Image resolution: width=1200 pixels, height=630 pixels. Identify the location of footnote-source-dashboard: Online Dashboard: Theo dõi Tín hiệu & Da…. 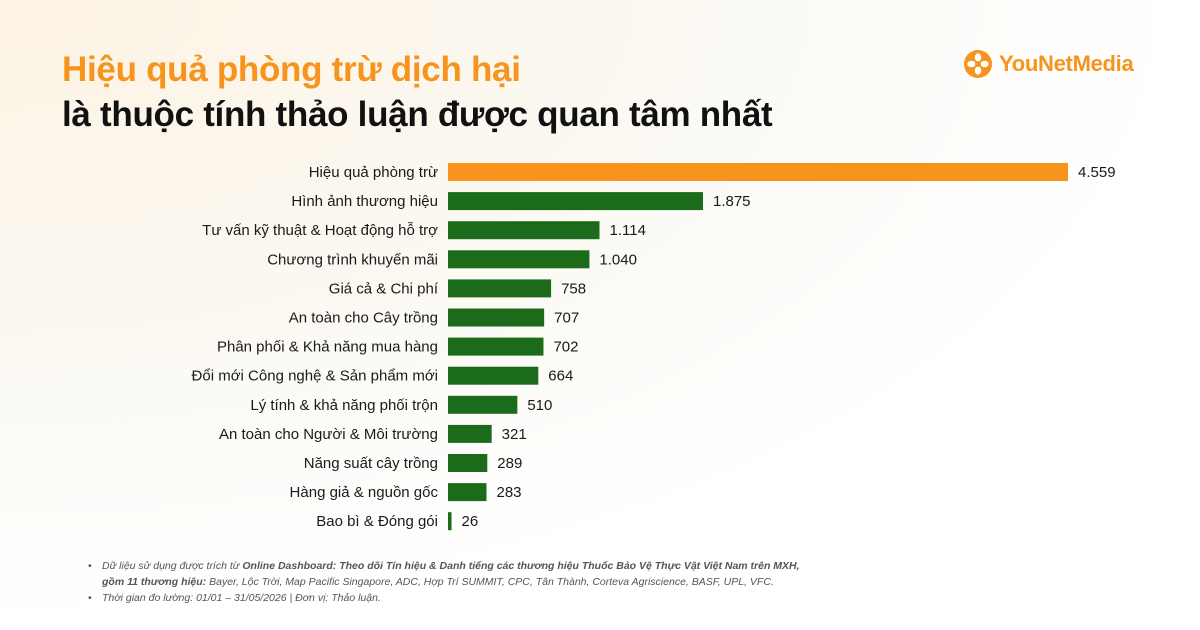
(521, 566).